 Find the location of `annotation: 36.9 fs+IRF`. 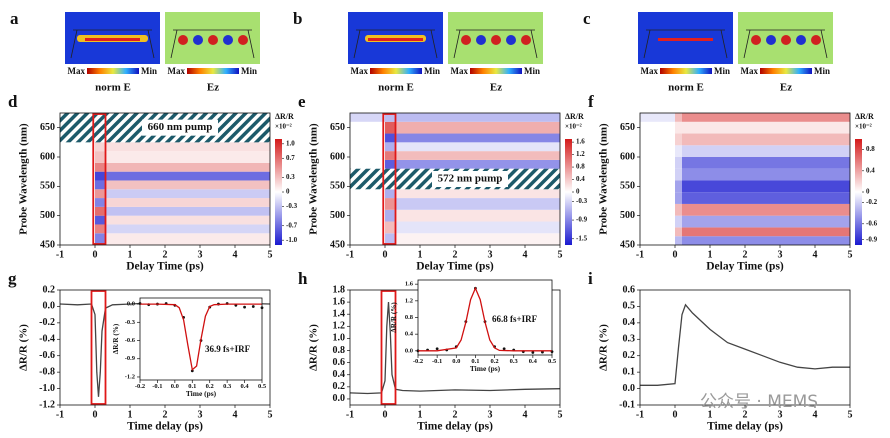

annotation: 36.9 fs+IRF is located at coordinates (228, 349).